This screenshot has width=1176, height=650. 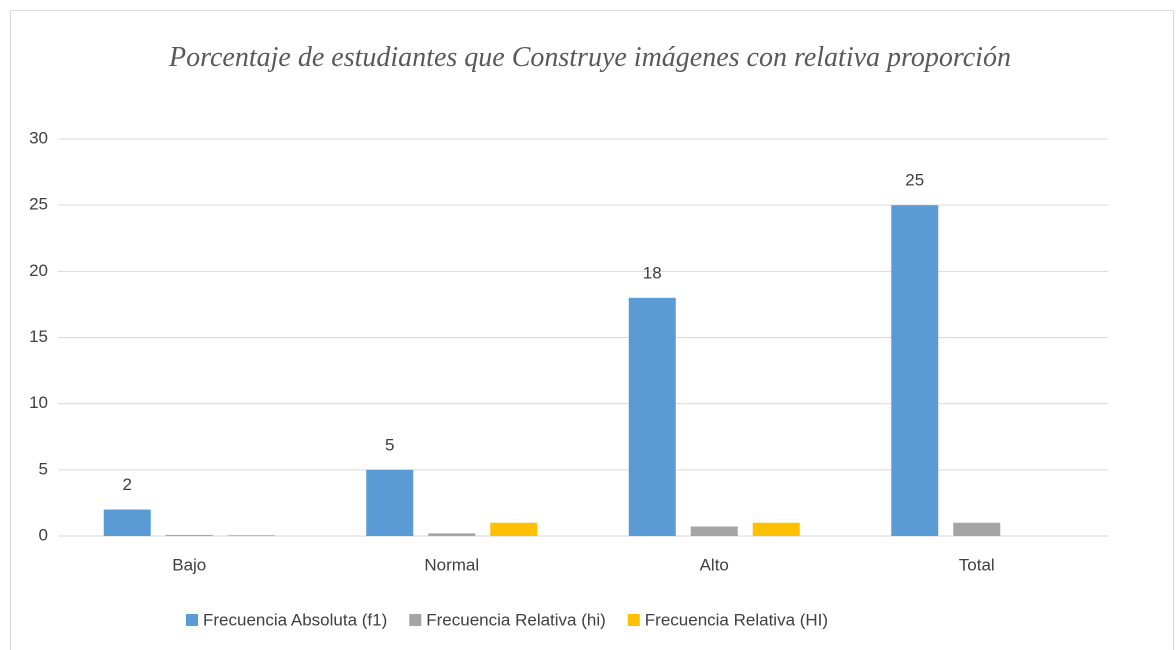 I want to click on x-tick-label: Normal, so click(x=451, y=564).